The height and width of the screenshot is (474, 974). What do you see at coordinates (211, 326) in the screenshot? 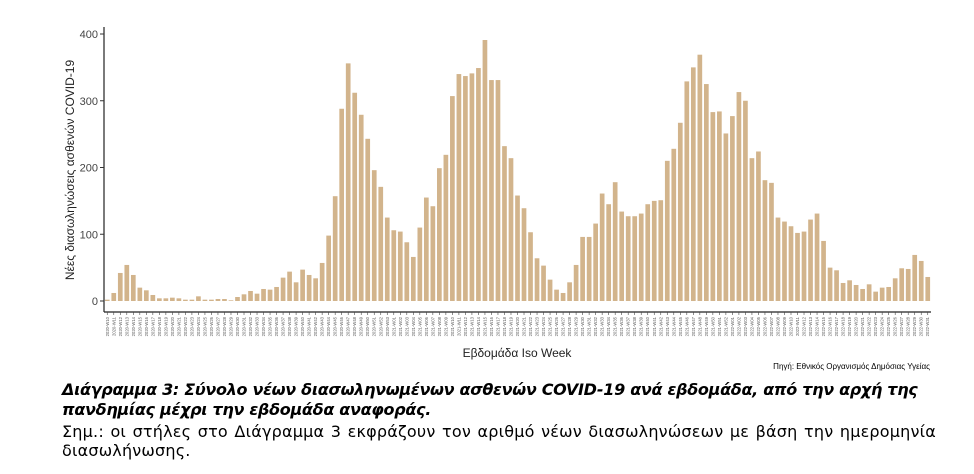
I see `x-tick-label: 2020-W26` at bounding box center [211, 326].